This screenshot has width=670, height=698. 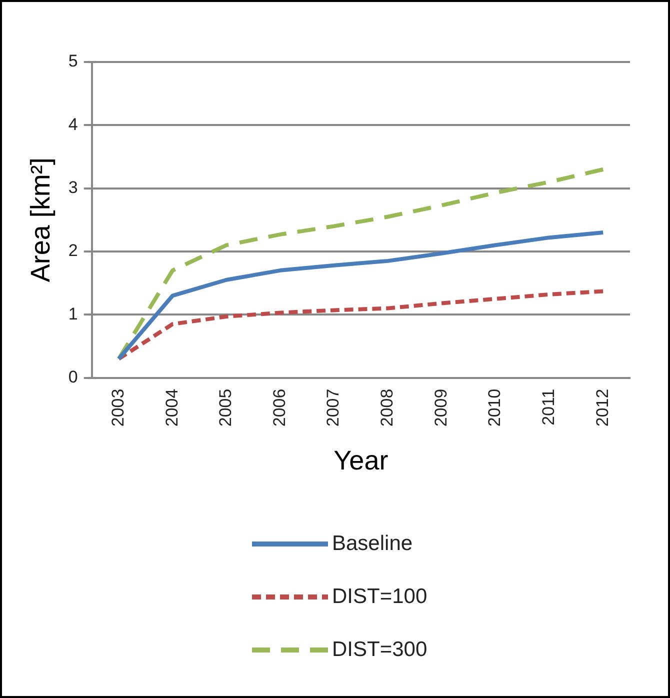 I want to click on legend-label: DIST=100, so click(x=380, y=596).